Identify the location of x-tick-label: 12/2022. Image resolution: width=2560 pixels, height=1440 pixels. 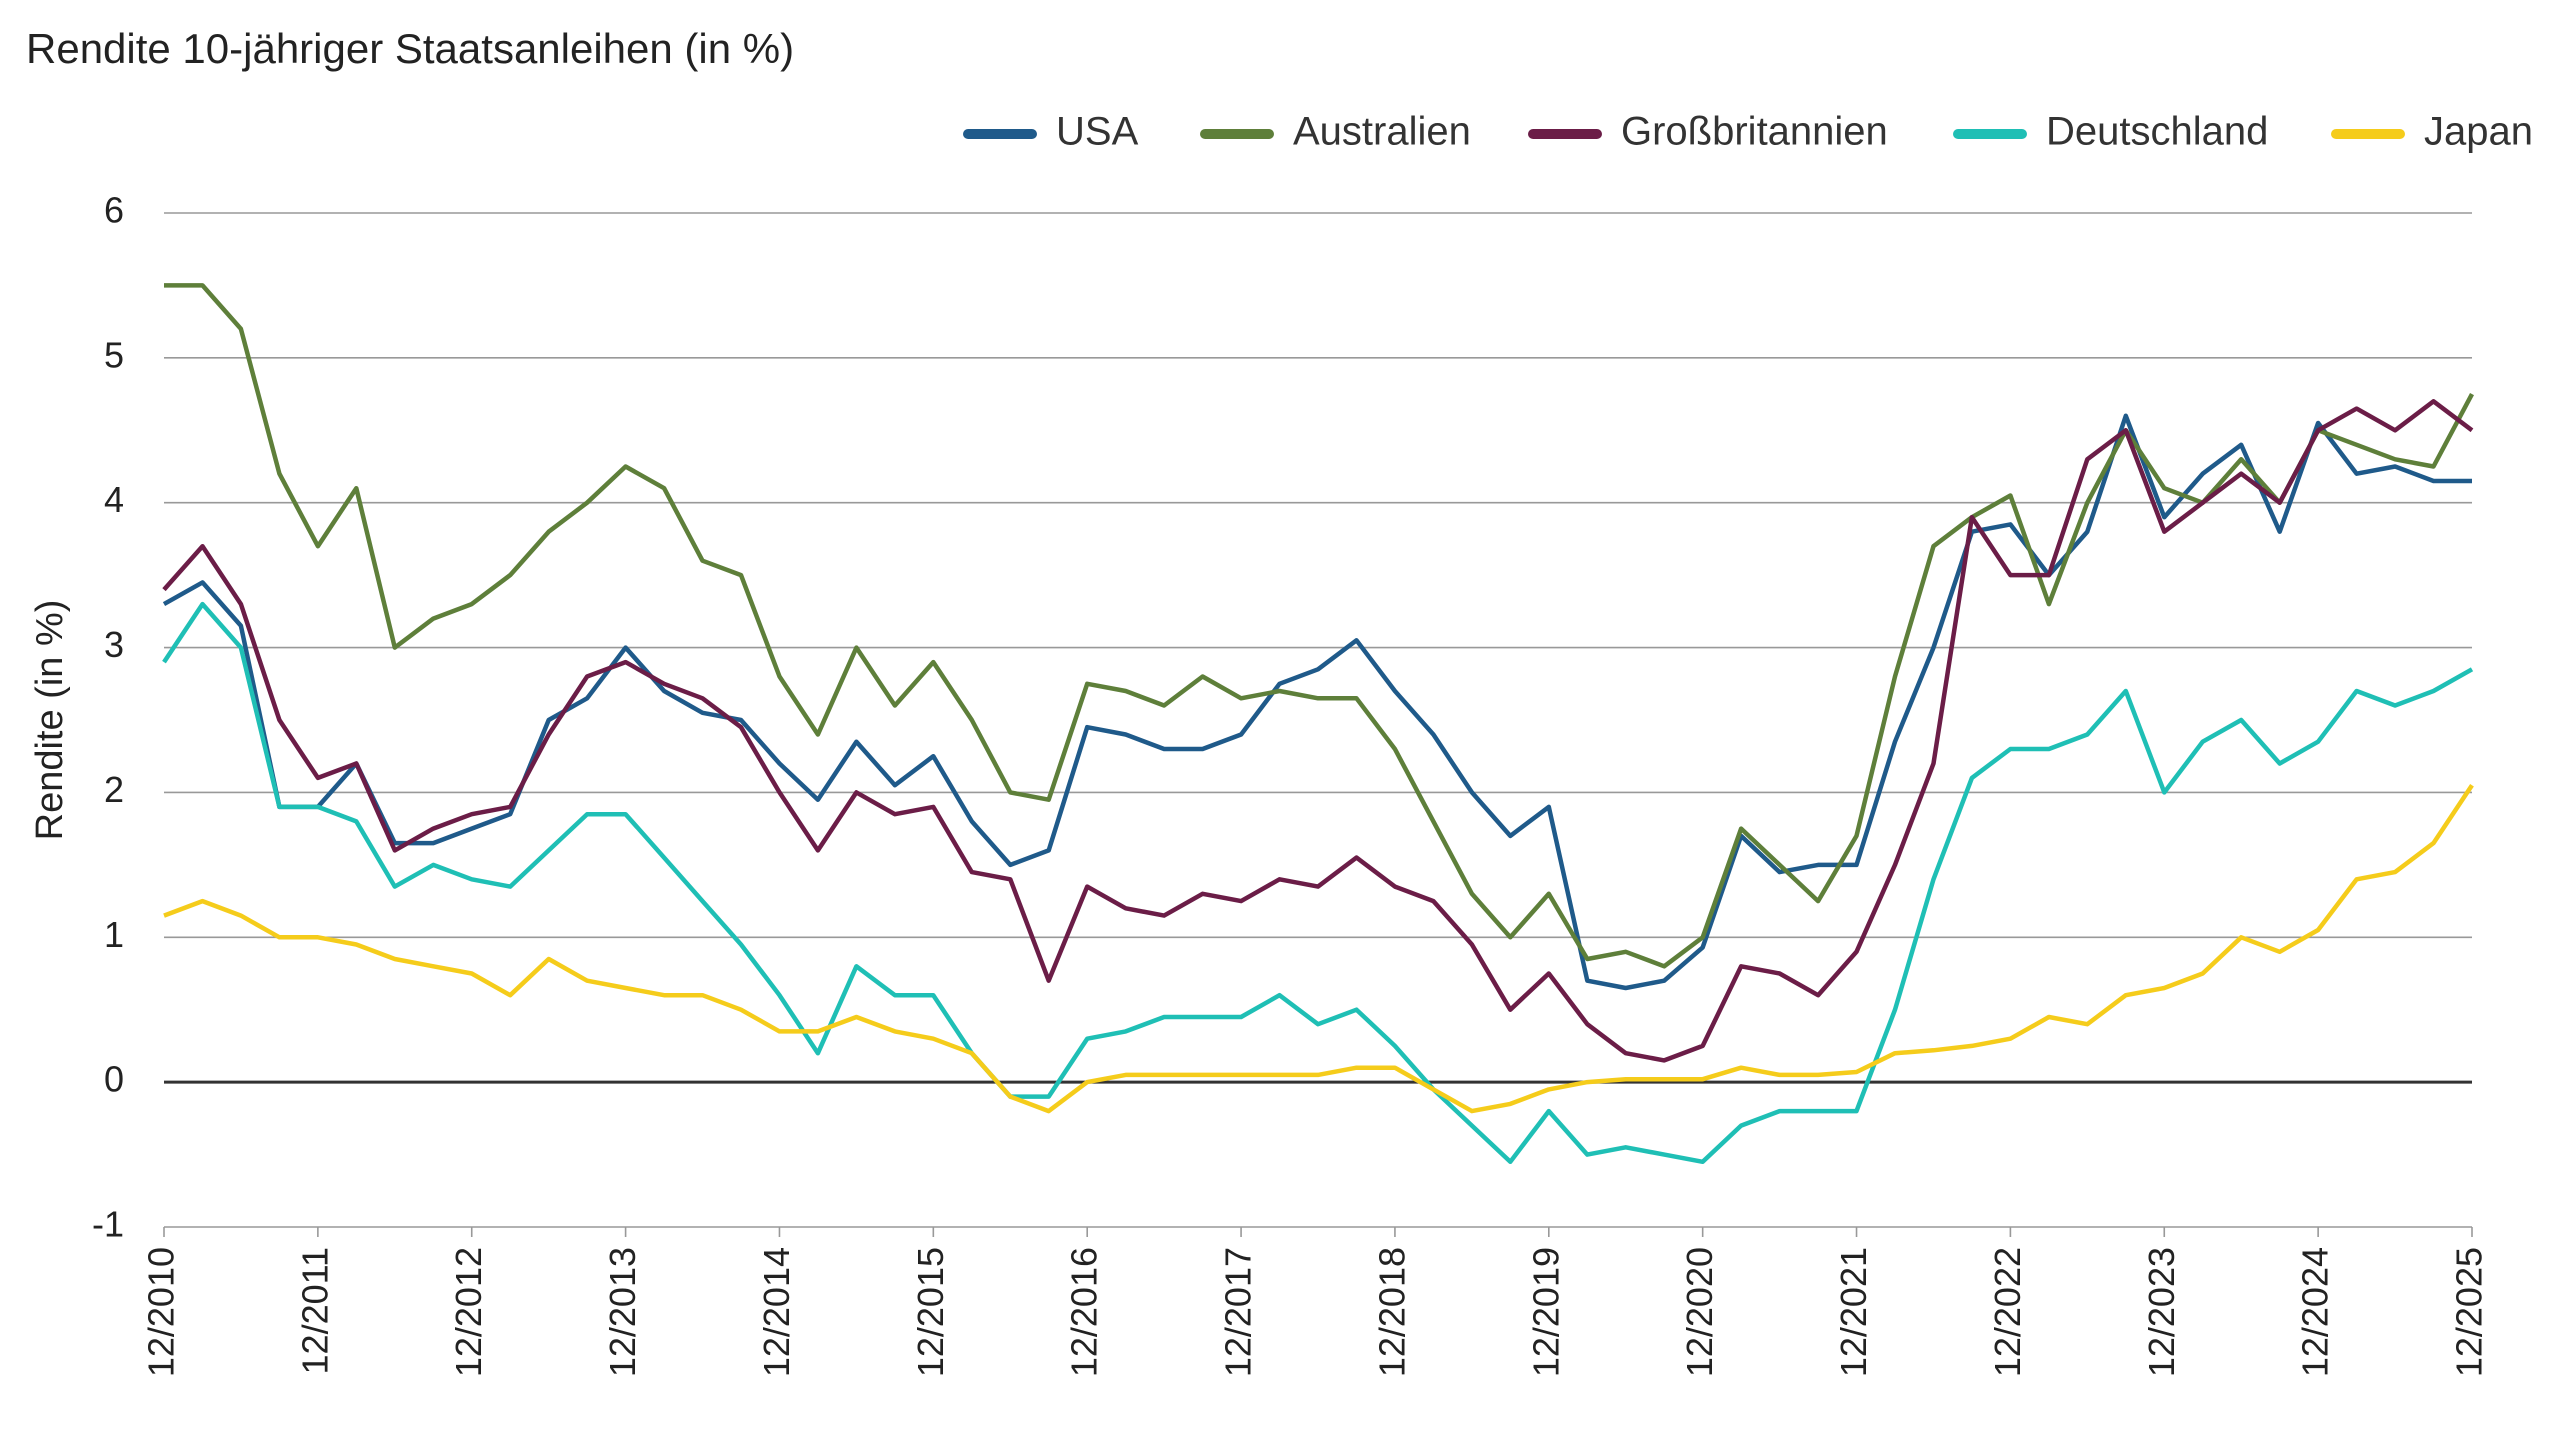
(2007, 1312).